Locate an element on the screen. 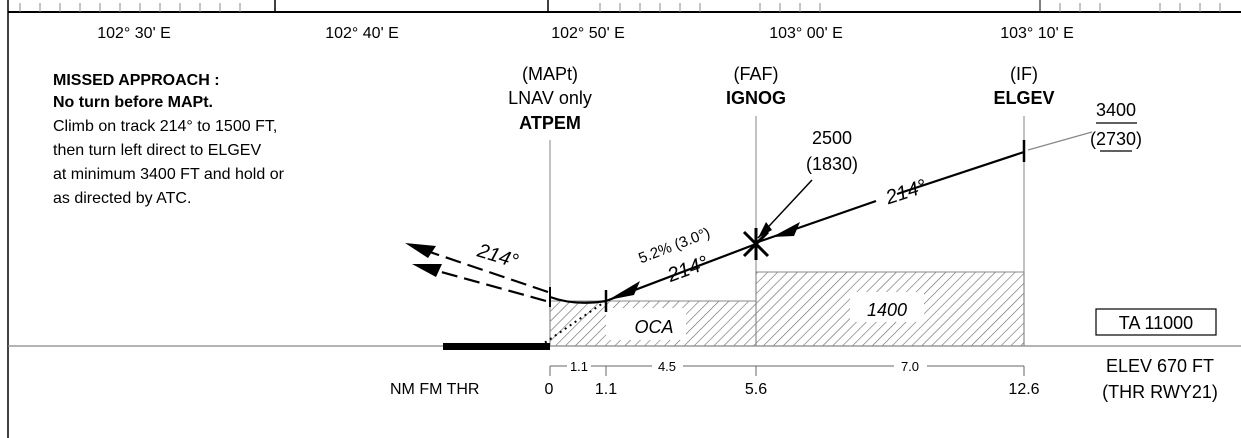 Image resolution: width=1241 pixels, height=438 pixels. missed-approach-line: then turn left direct to ELGEV is located at coordinates (157, 150).